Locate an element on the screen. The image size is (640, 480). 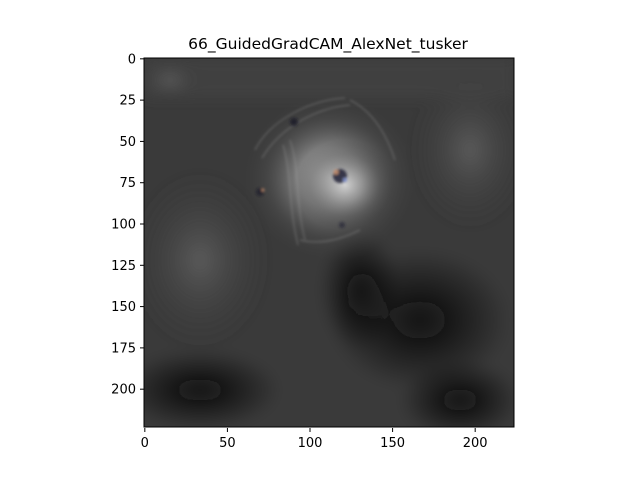
y-tick-label: 75 is located at coordinates (127, 183).